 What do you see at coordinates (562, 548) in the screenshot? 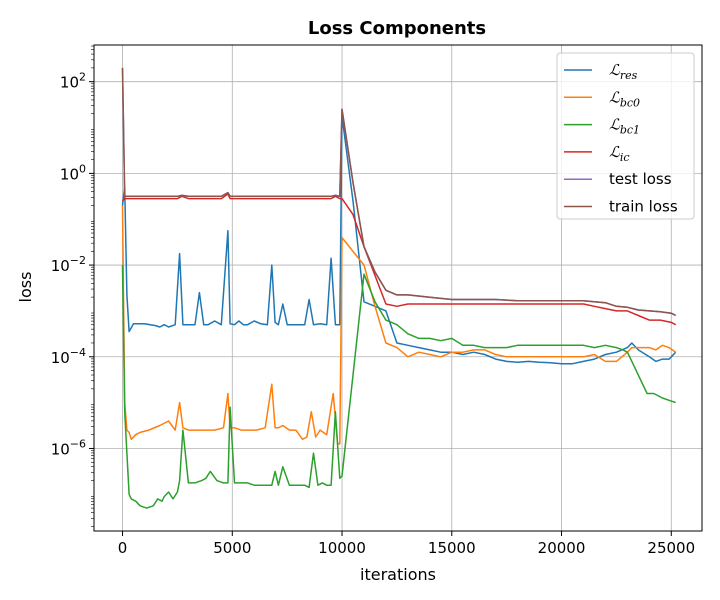
I see `x-tick-label: 20000` at bounding box center [562, 548].